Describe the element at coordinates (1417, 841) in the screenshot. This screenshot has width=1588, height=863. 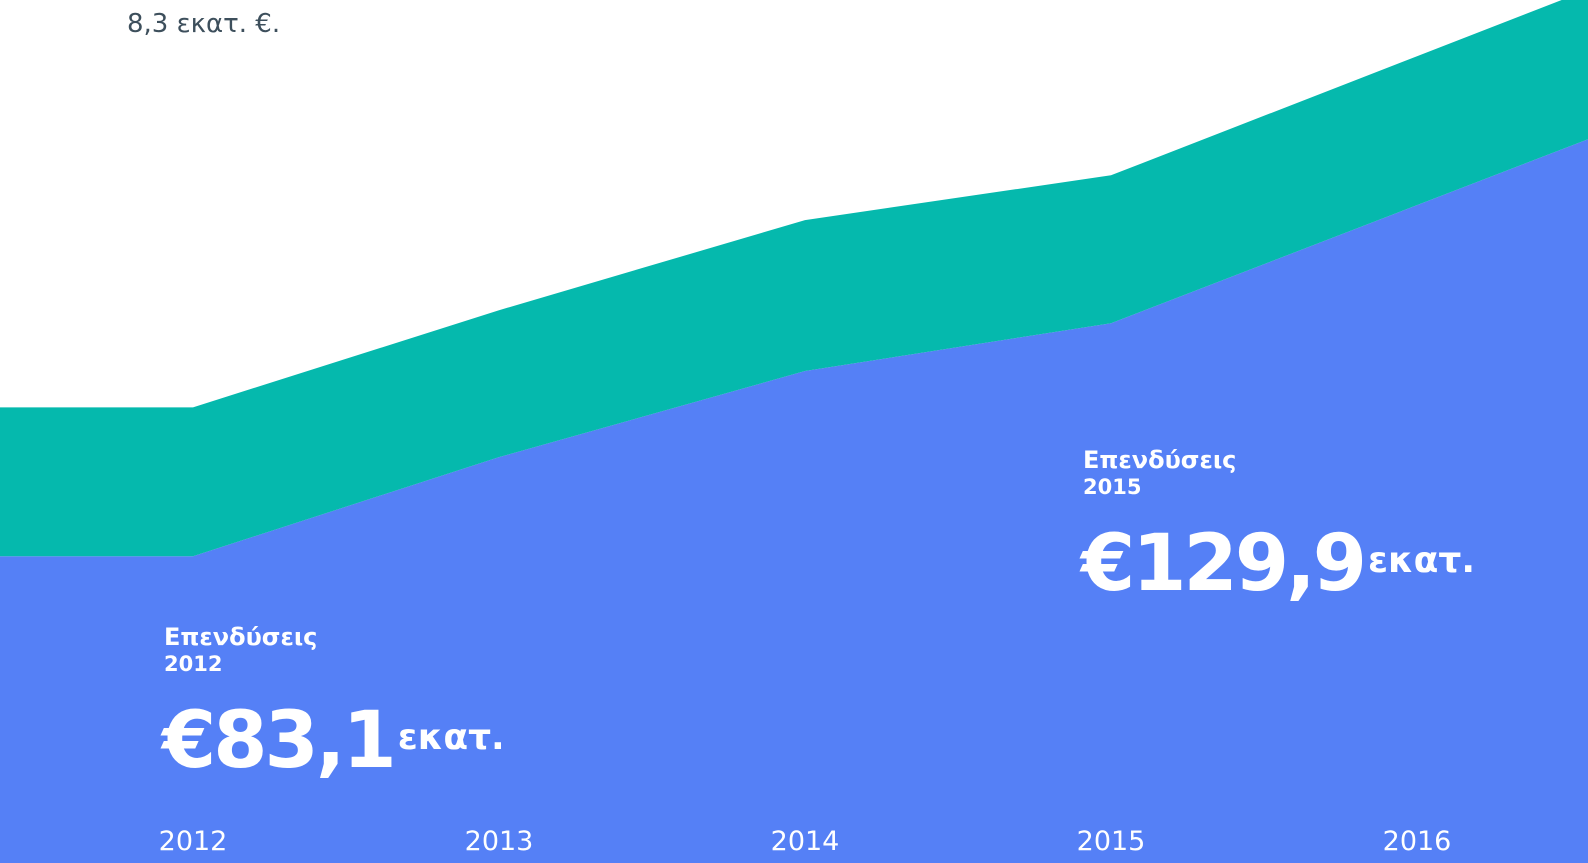
I see `x-tick-label: 2016` at that location.